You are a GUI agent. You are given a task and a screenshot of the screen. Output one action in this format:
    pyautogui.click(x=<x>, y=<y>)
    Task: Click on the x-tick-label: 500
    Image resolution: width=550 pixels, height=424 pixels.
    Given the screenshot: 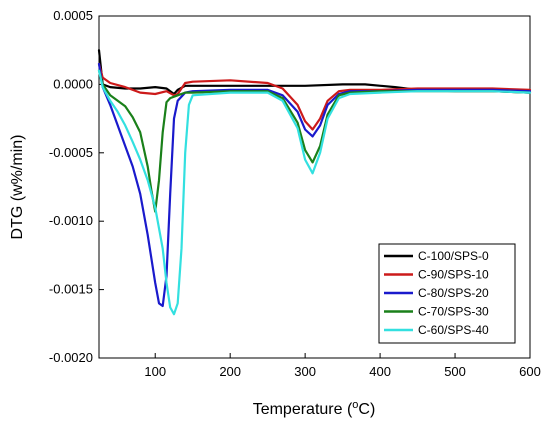 What is the action you would take?
    pyautogui.click(x=455, y=371)
    